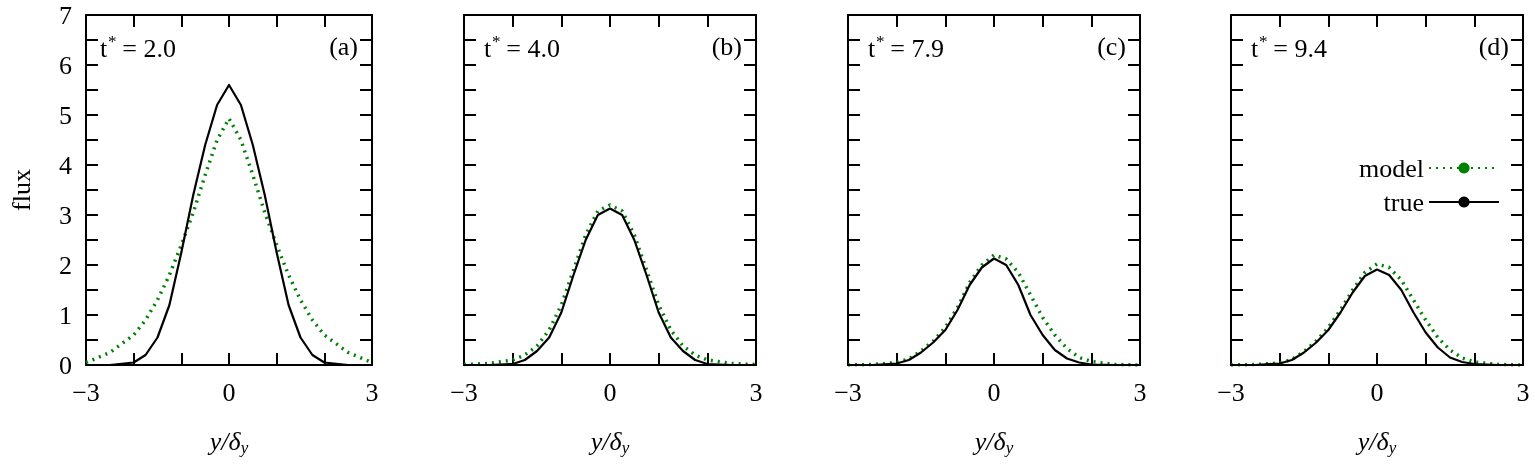 Image resolution: width=1535 pixels, height=471 pixels. What do you see at coordinates (65, 365) in the screenshot?
I see `y-tick-label: 0` at bounding box center [65, 365].